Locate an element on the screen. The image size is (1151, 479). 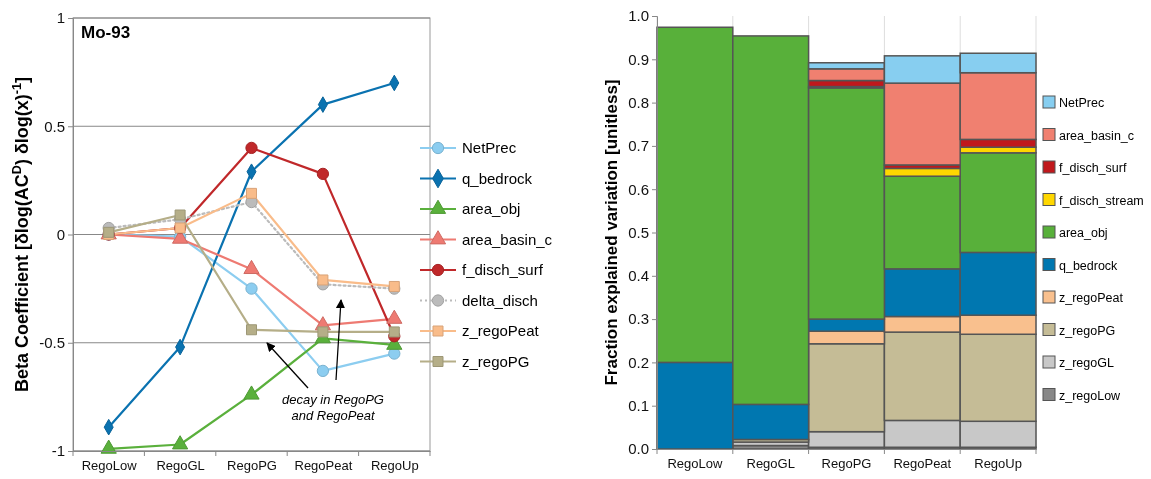
y-tick-label: 0.3 is located at coordinates (638, 319).